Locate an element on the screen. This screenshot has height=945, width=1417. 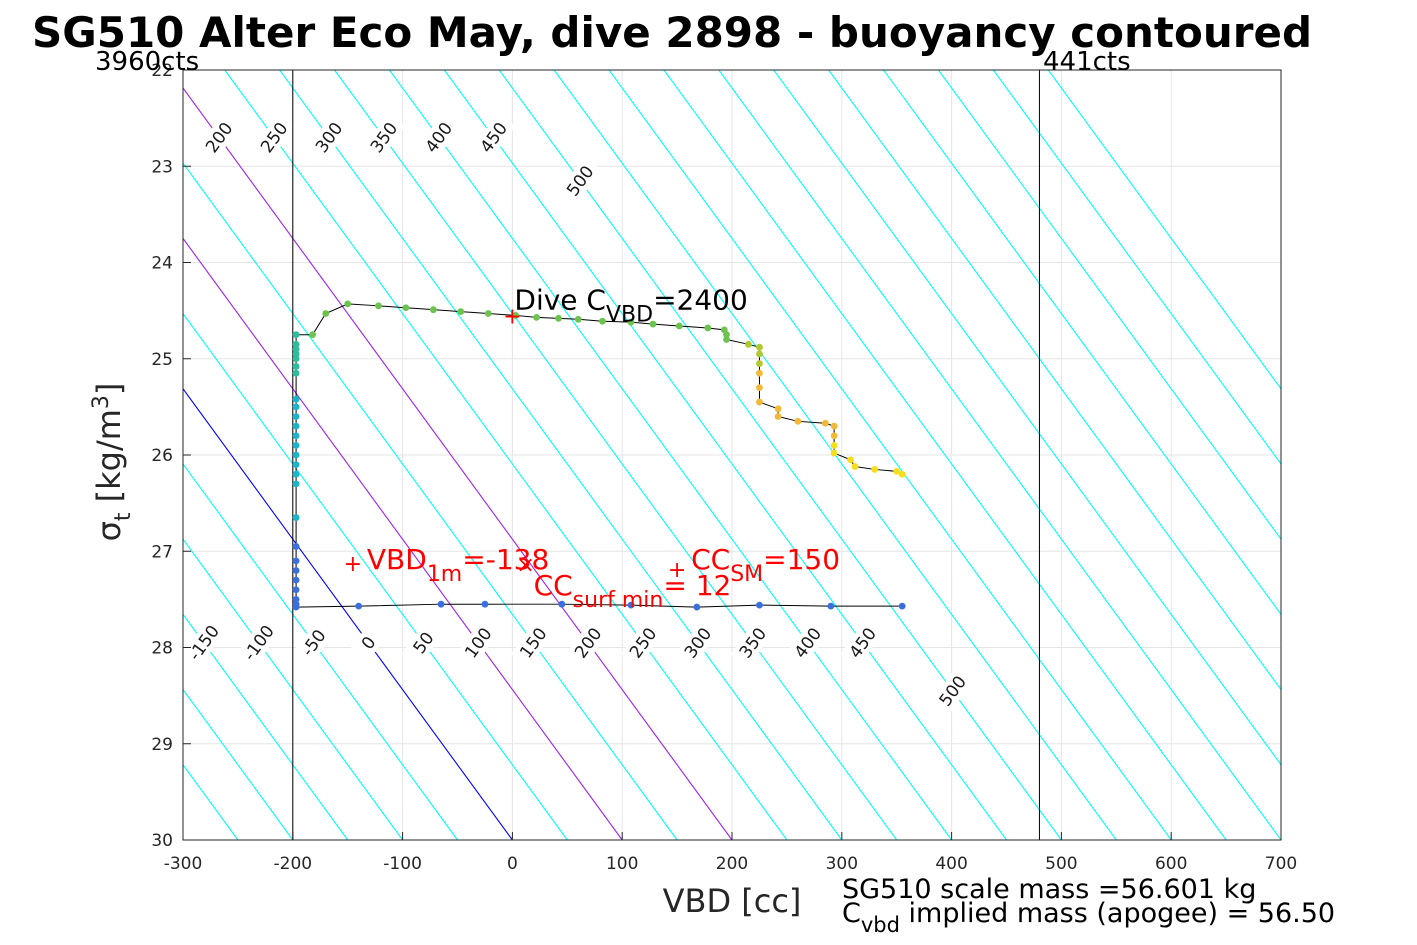
x-tick-label: 100 is located at coordinates (622, 864).